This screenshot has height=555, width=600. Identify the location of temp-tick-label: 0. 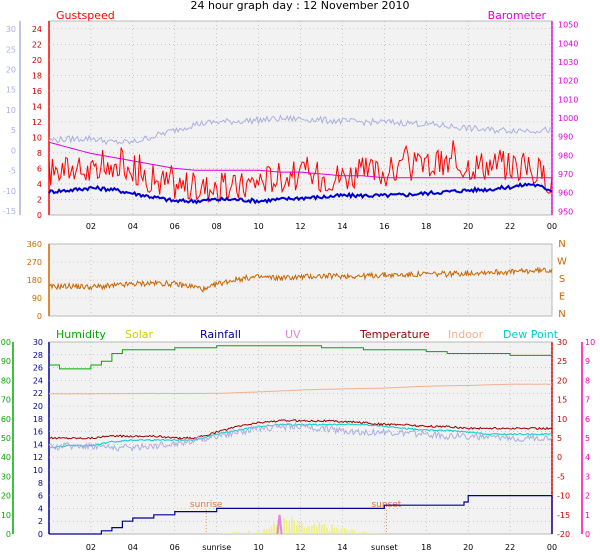
(559, 457).